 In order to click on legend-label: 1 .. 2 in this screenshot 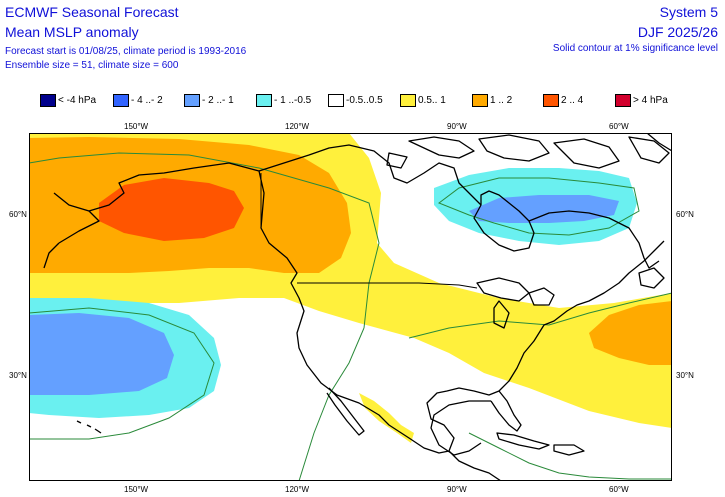, I will do `click(501, 100)`.